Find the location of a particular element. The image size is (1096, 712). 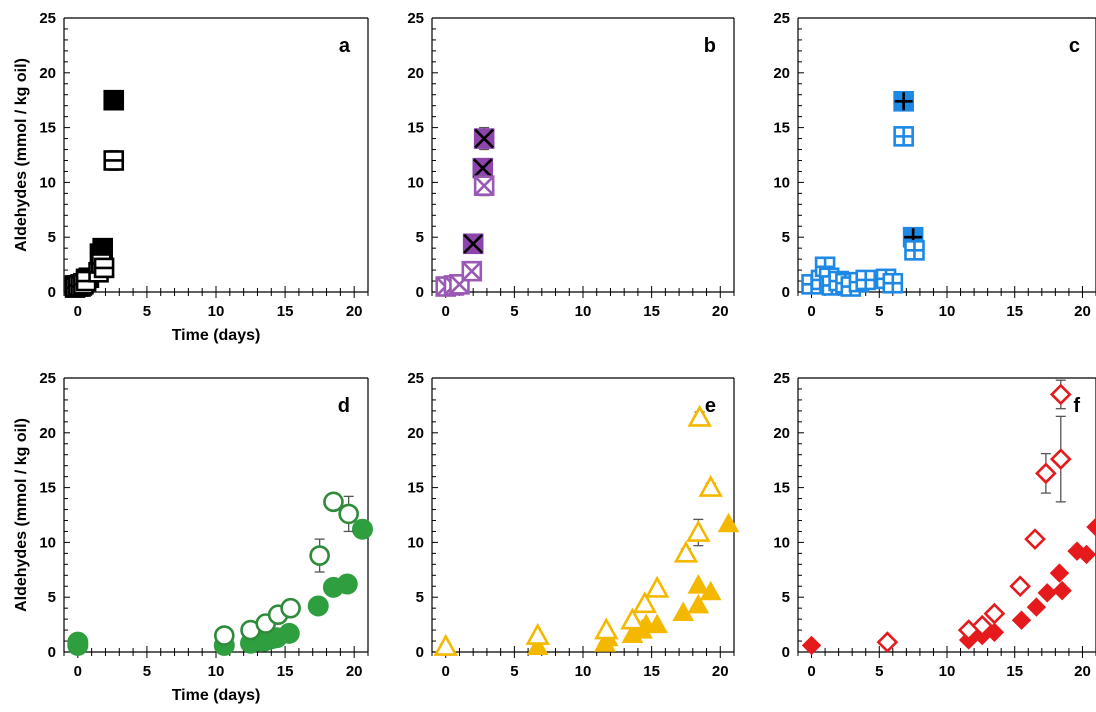

panel-letter: a is located at coordinates (345, 46).